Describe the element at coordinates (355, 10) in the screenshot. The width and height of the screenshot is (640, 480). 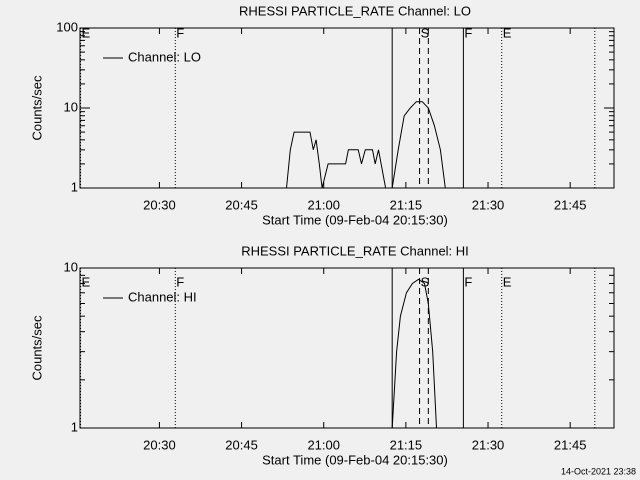
I see `chart-title: RHESSI PARTICLE_RATE Channel: LO` at that location.